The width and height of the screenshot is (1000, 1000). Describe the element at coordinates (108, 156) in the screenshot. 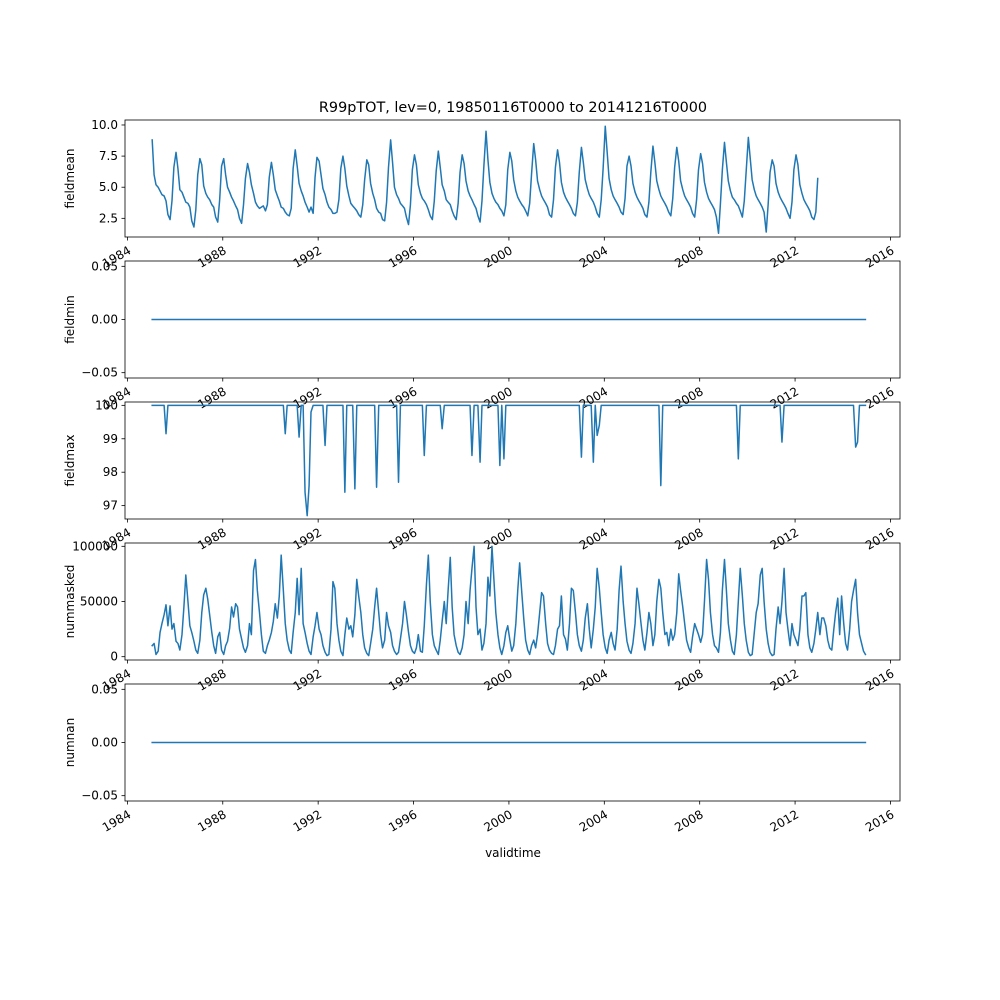

I see `fieldmean-y-tick-label: 7.5` at that location.